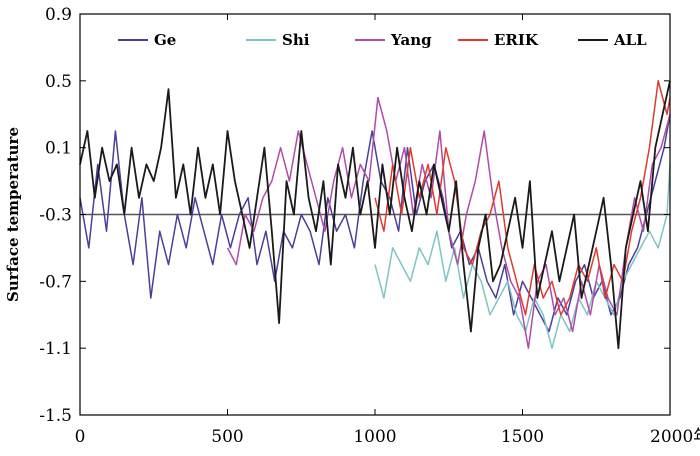  Describe the element at coordinates (58, 149) in the screenshot. I see `y-tick-label: 0.1` at that location.